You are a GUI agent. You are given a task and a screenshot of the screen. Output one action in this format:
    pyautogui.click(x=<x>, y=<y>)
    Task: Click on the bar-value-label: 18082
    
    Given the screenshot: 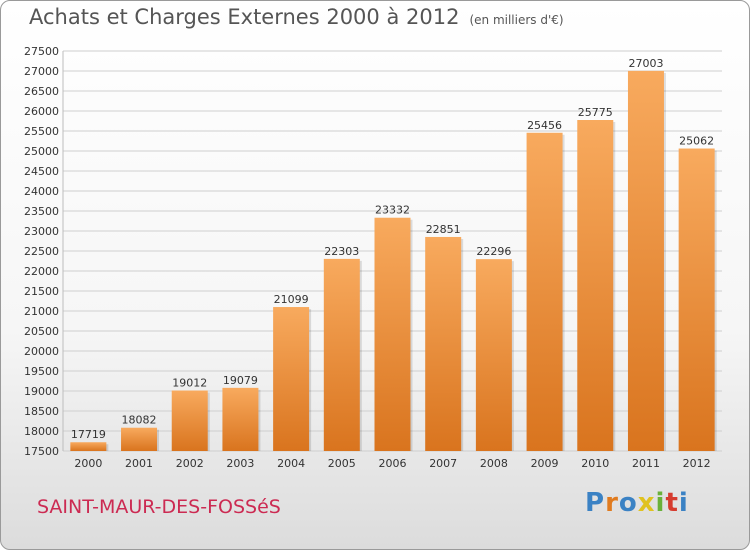 What is the action you would take?
    pyautogui.click(x=139, y=420)
    